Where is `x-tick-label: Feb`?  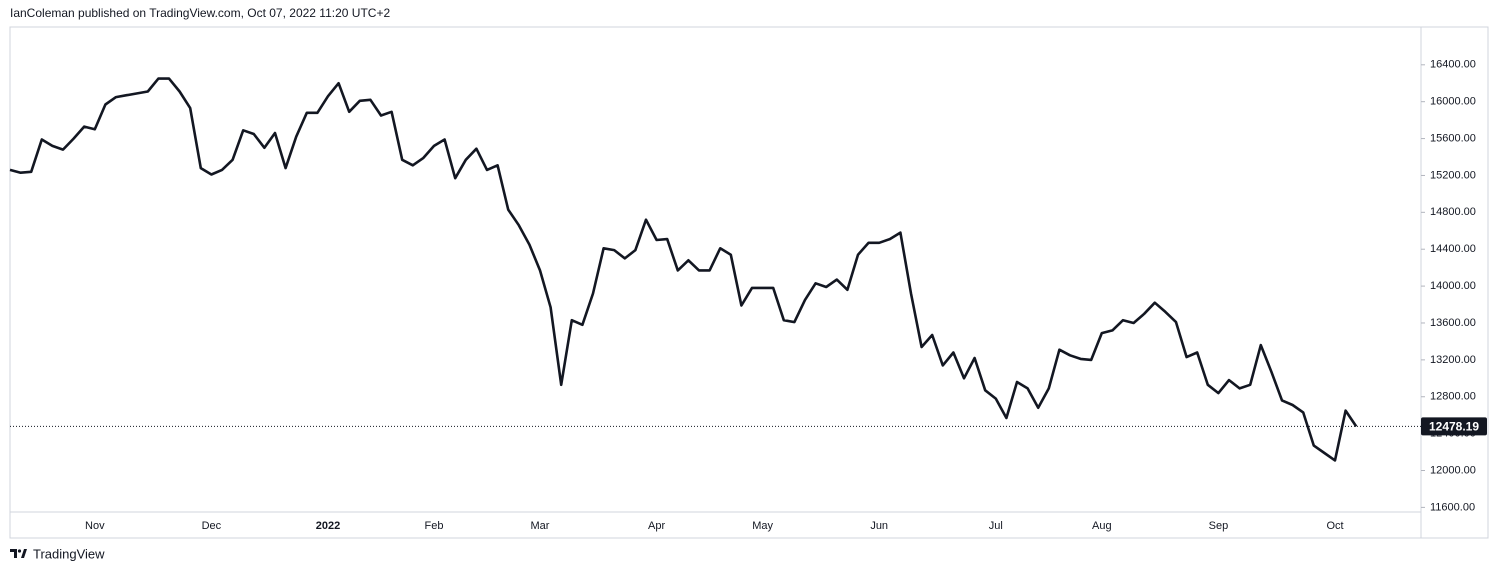
x-tick-label: Feb is located at coordinates (434, 526).